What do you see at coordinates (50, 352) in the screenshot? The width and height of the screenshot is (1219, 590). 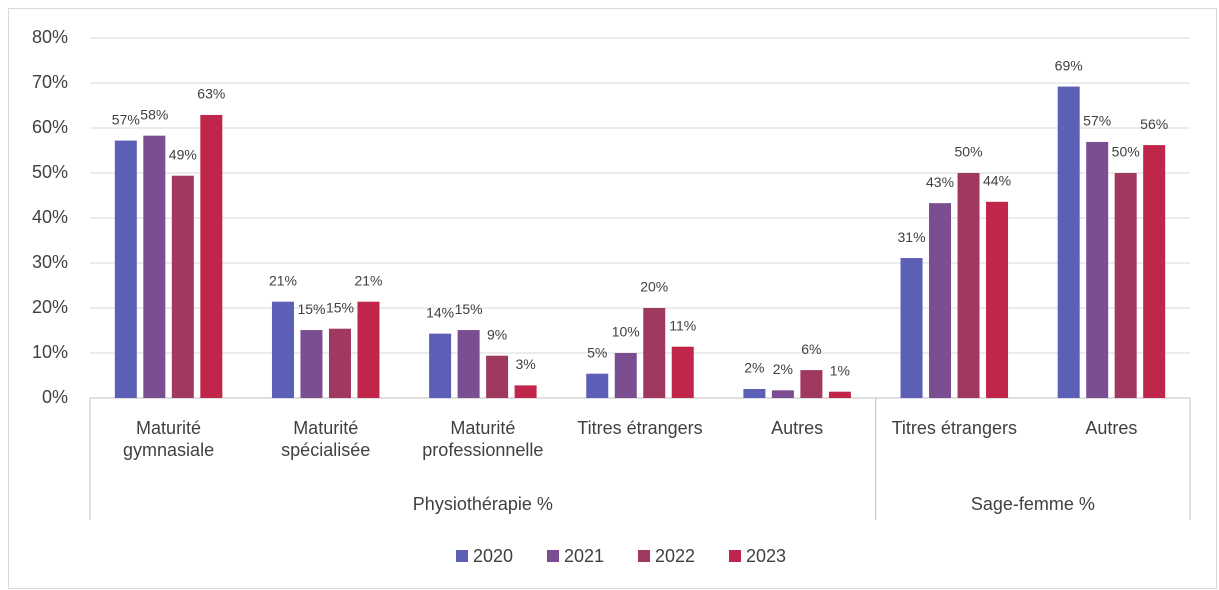 I see `y-tick-label: 10%` at bounding box center [50, 352].